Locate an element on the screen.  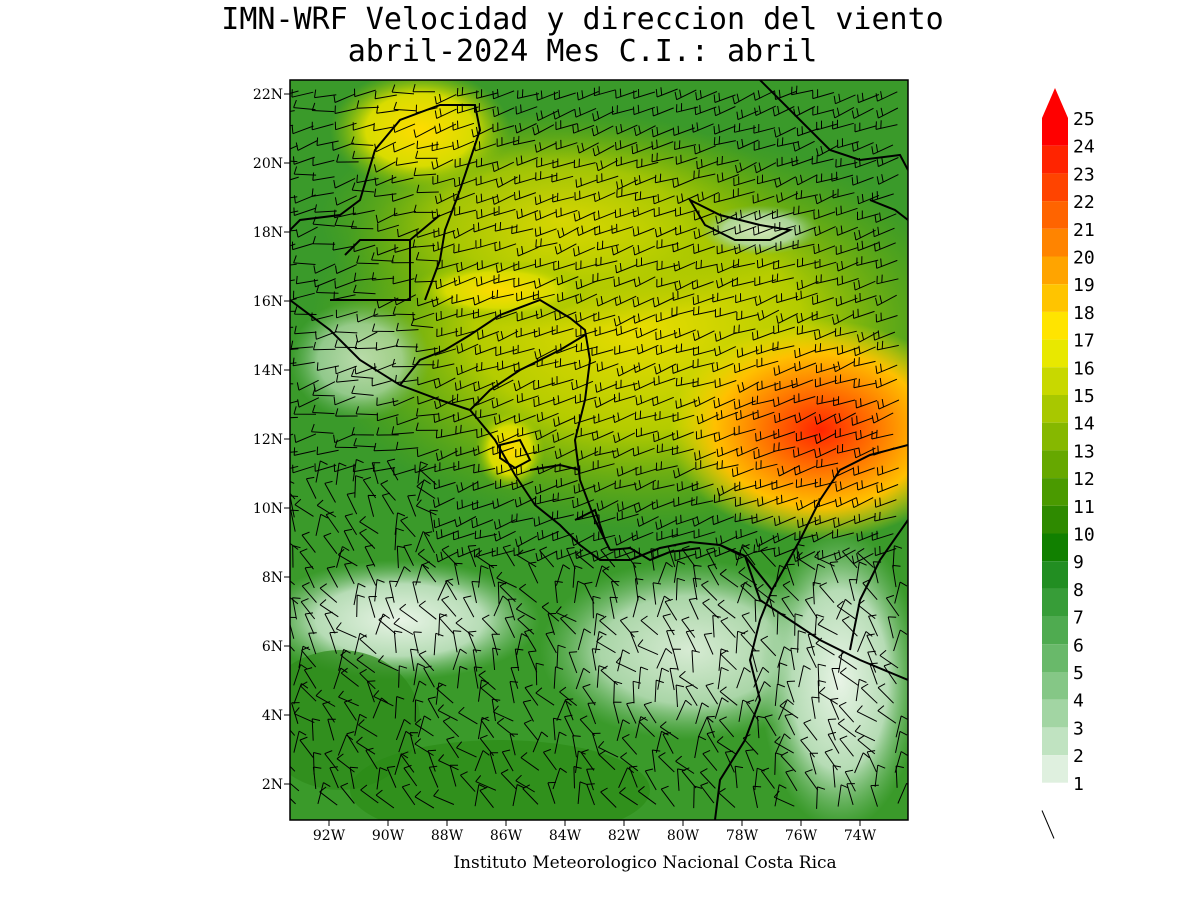
colorbar-label-11: 11 is located at coordinates (1084, 507).